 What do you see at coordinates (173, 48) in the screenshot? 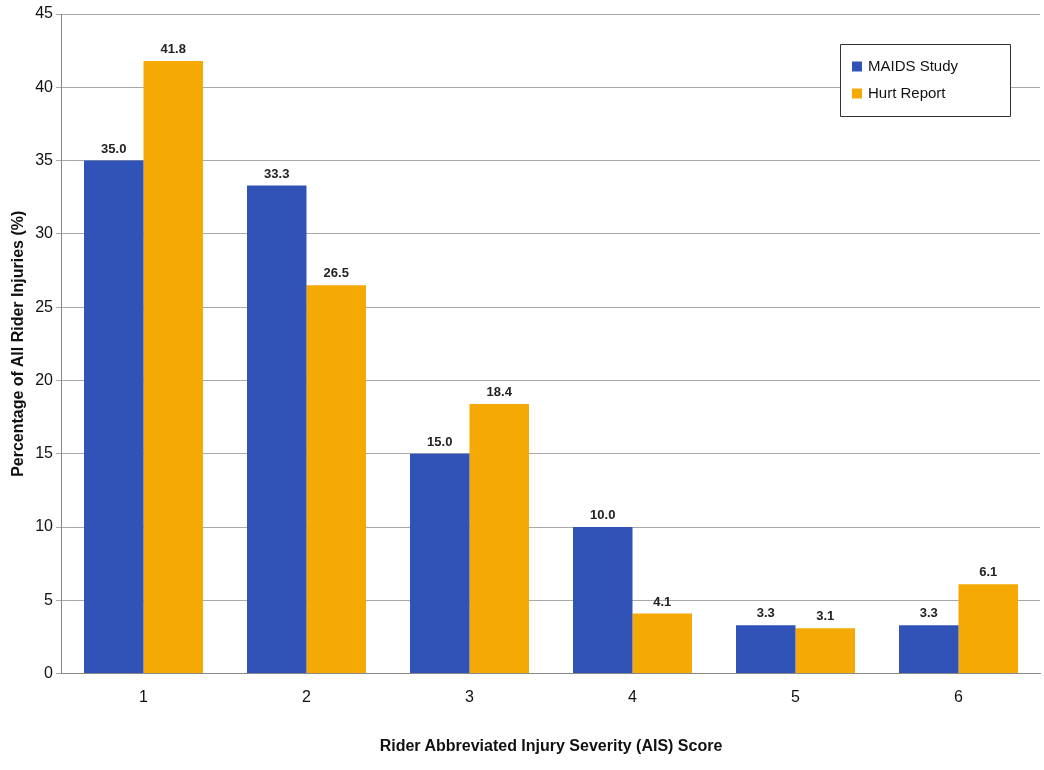
I see `data-label: 41.8` at bounding box center [173, 48].